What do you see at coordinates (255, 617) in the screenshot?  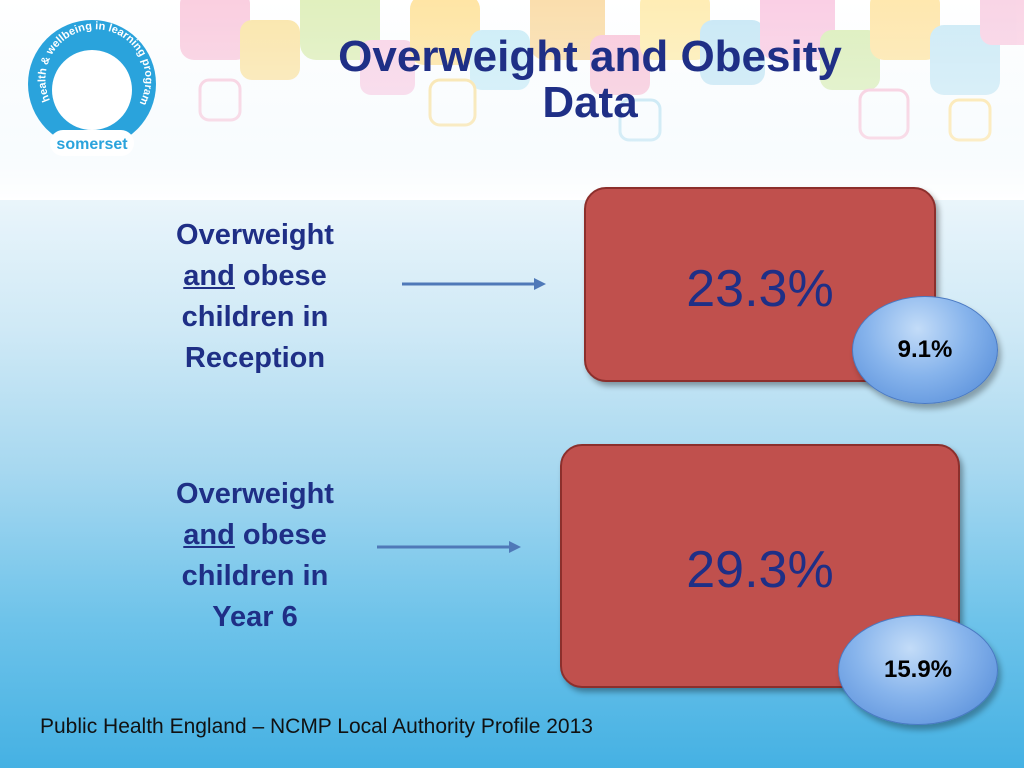 I see `label-line: Year 6` at bounding box center [255, 617].